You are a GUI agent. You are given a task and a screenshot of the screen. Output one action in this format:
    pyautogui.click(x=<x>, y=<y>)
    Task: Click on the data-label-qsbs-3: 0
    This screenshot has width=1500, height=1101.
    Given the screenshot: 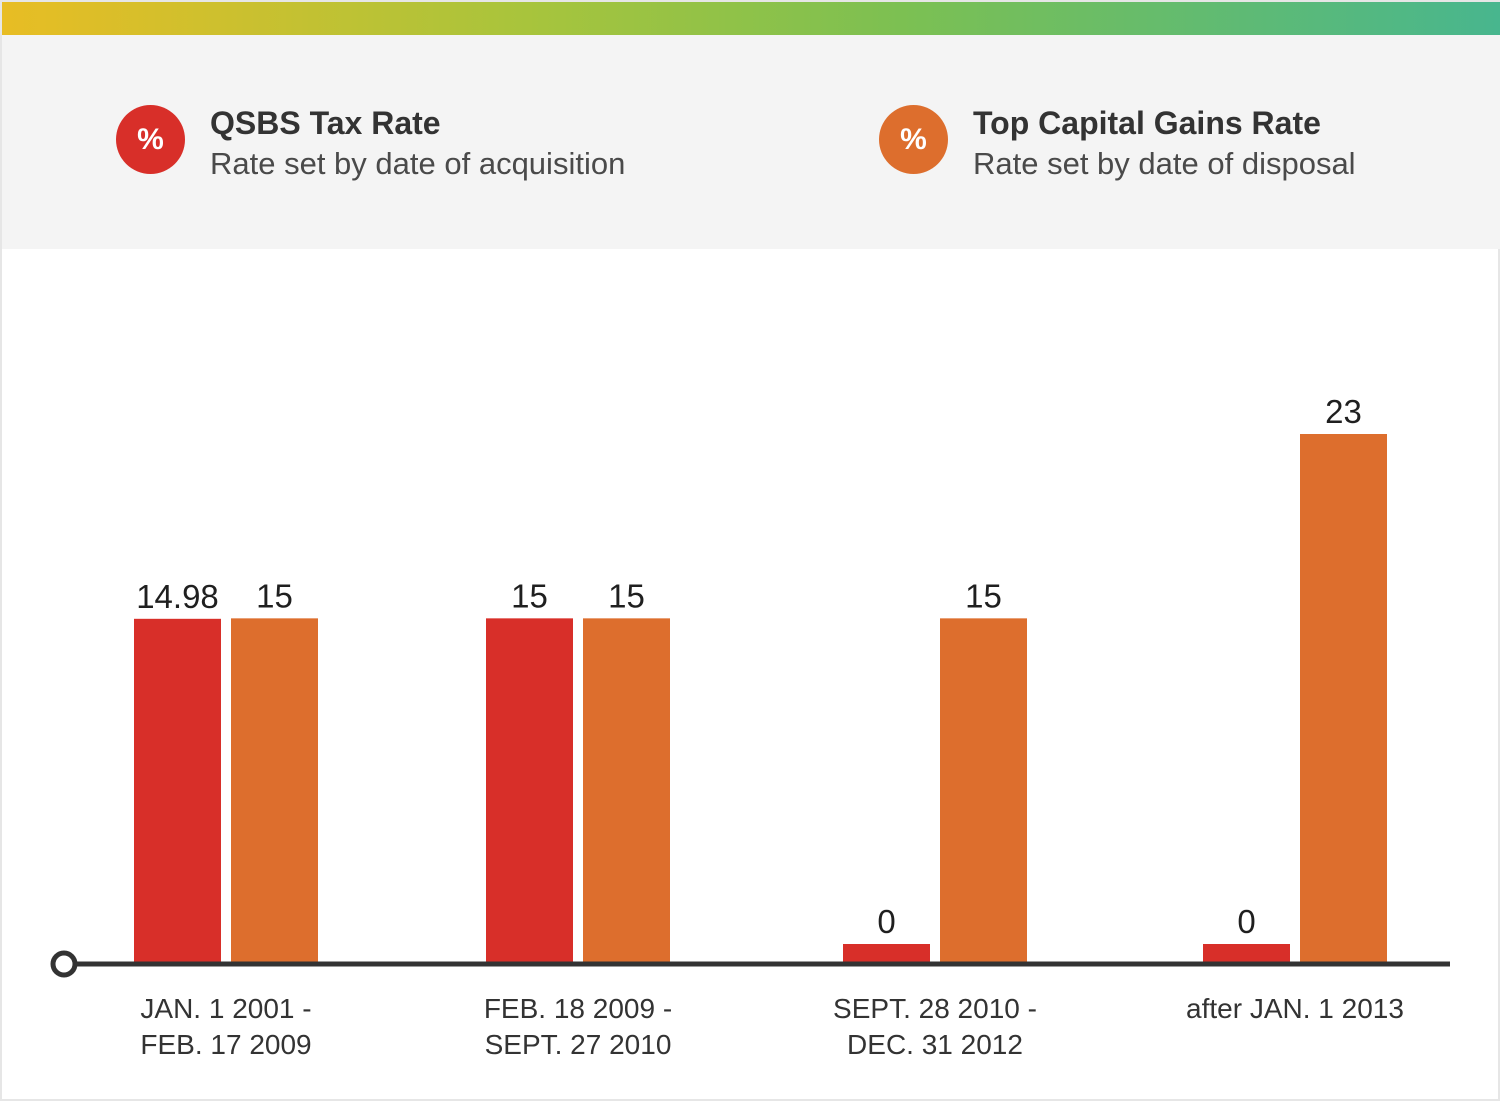 What is the action you would take?
    pyautogui.click(x=886, y=921)
    